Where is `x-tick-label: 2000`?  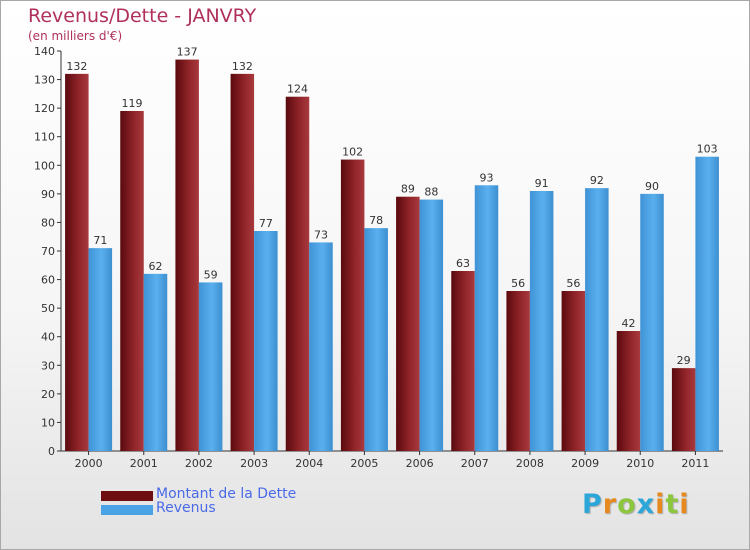
x-tick-label: 2000 is located at coordinates (89, 463).